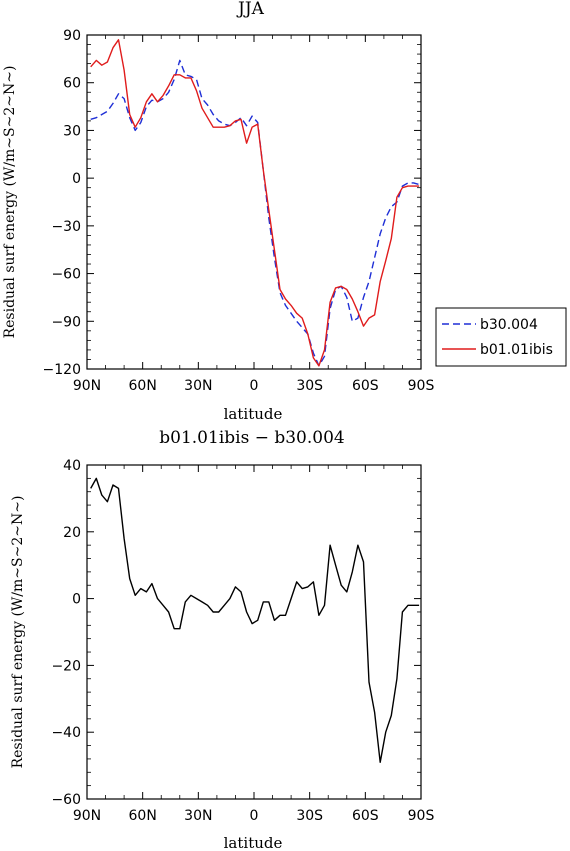 This screenshot has height=851, width=570. I want to click on top-chart-legend: b30.004 b01.01ibis, so click(501, 337).